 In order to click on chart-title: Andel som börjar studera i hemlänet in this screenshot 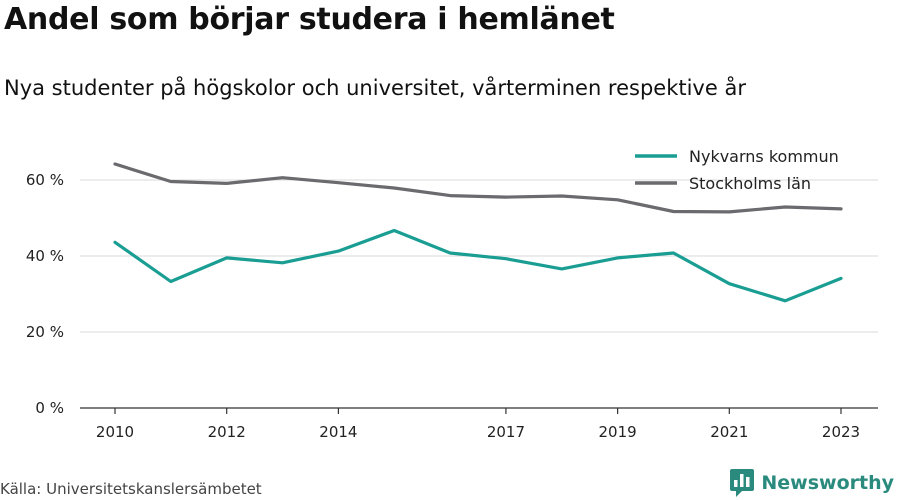, I will do `click(309, 19)`.